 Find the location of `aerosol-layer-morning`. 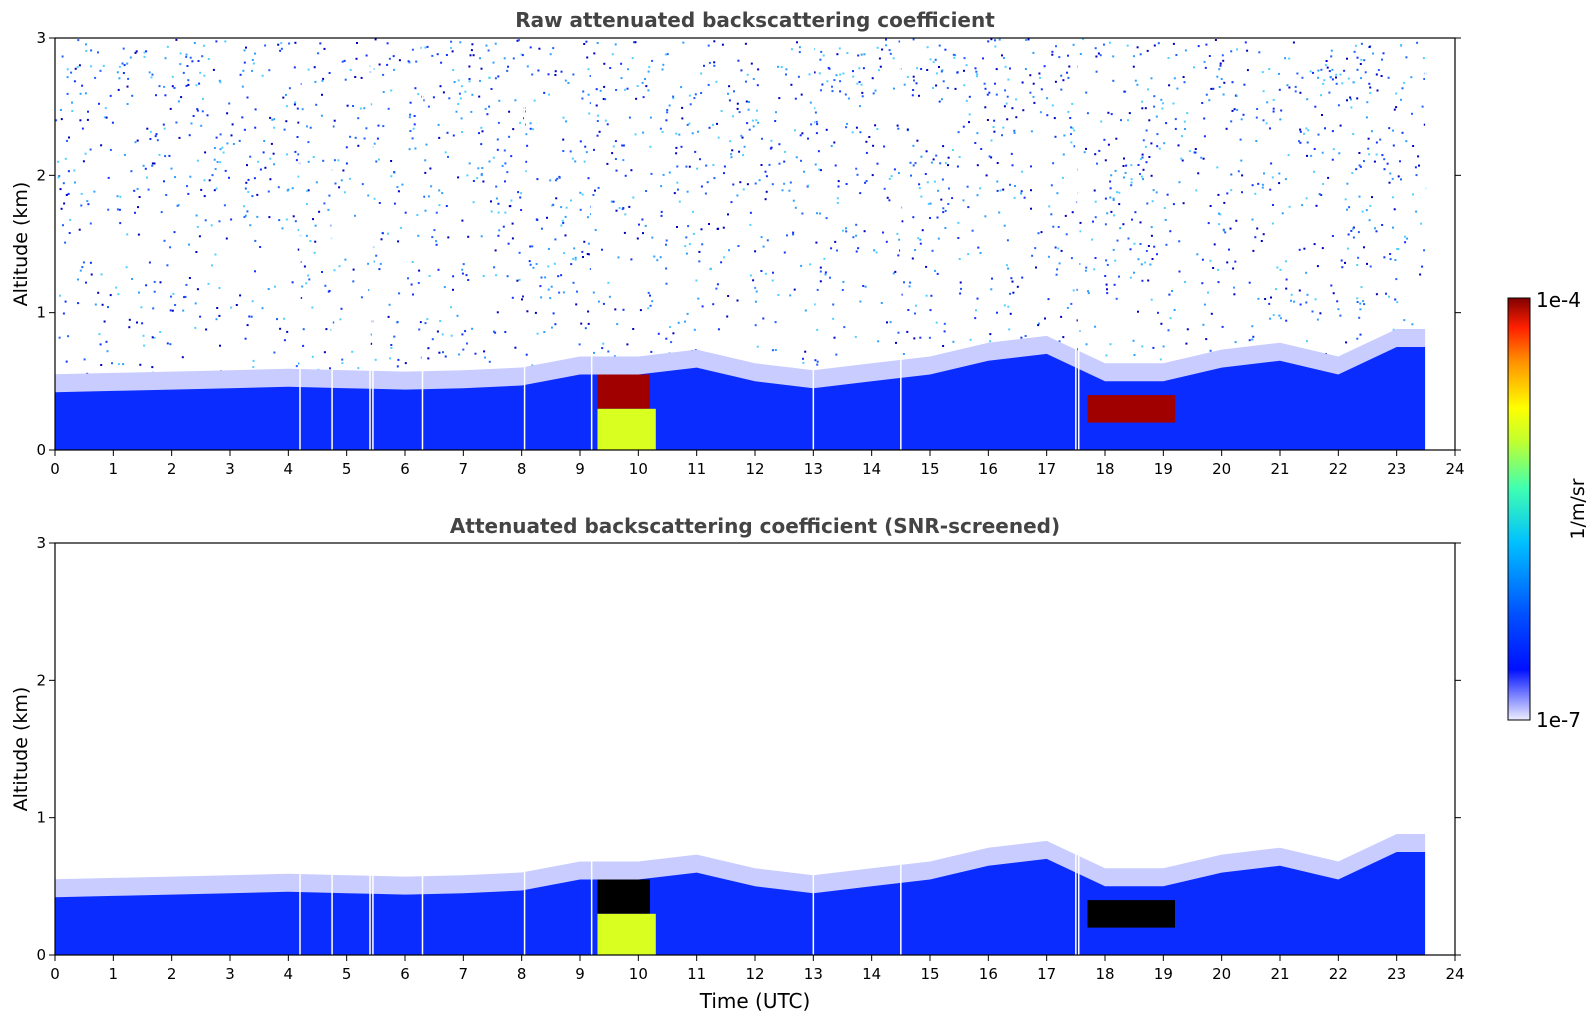

aerosol-layer-morning is located at coordinates (623, 896).